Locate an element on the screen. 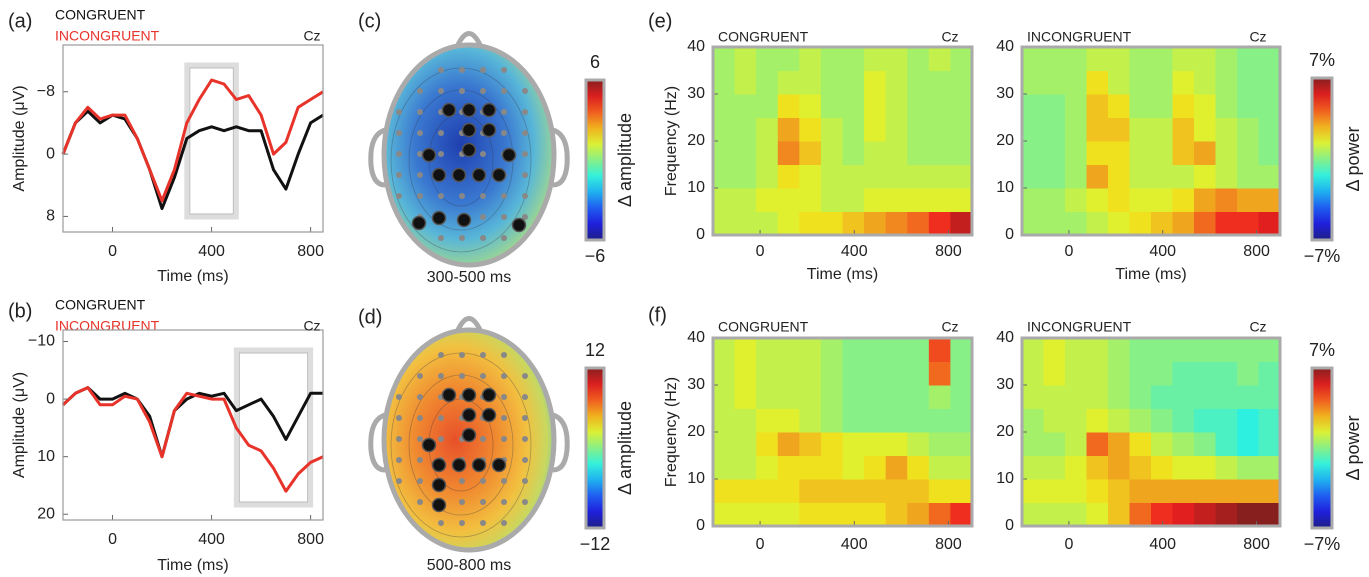  legend-entry: INCONGRUENT is located at coordinates (107, 326).